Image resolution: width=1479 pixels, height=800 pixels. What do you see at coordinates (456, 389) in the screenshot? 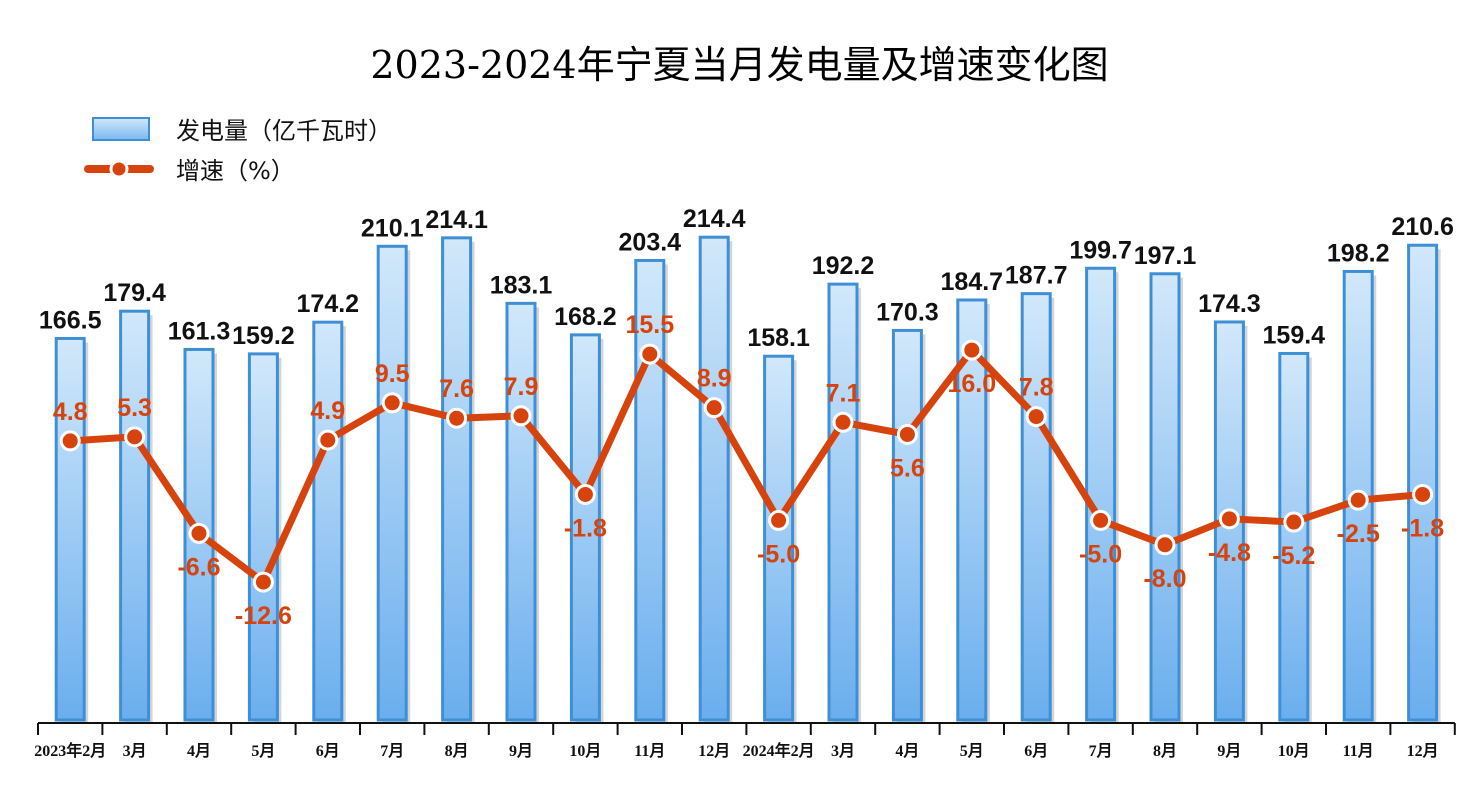
I see `growth-value-label: 7.6` at bounding box center [456, 389].